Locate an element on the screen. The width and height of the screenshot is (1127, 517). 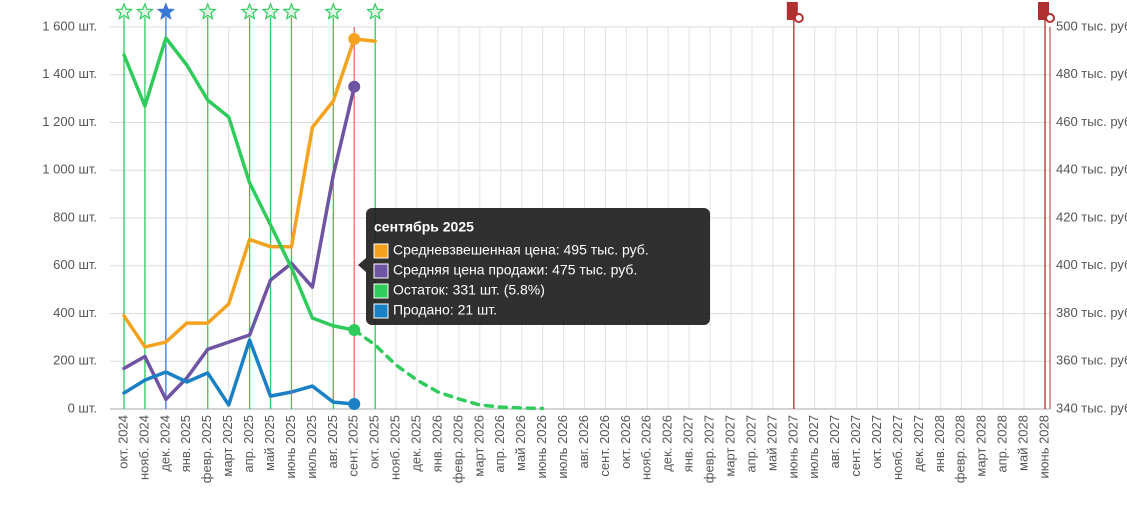
y2-tick-label: 400 тыс. руб. is located at coordinates (1091, 264).